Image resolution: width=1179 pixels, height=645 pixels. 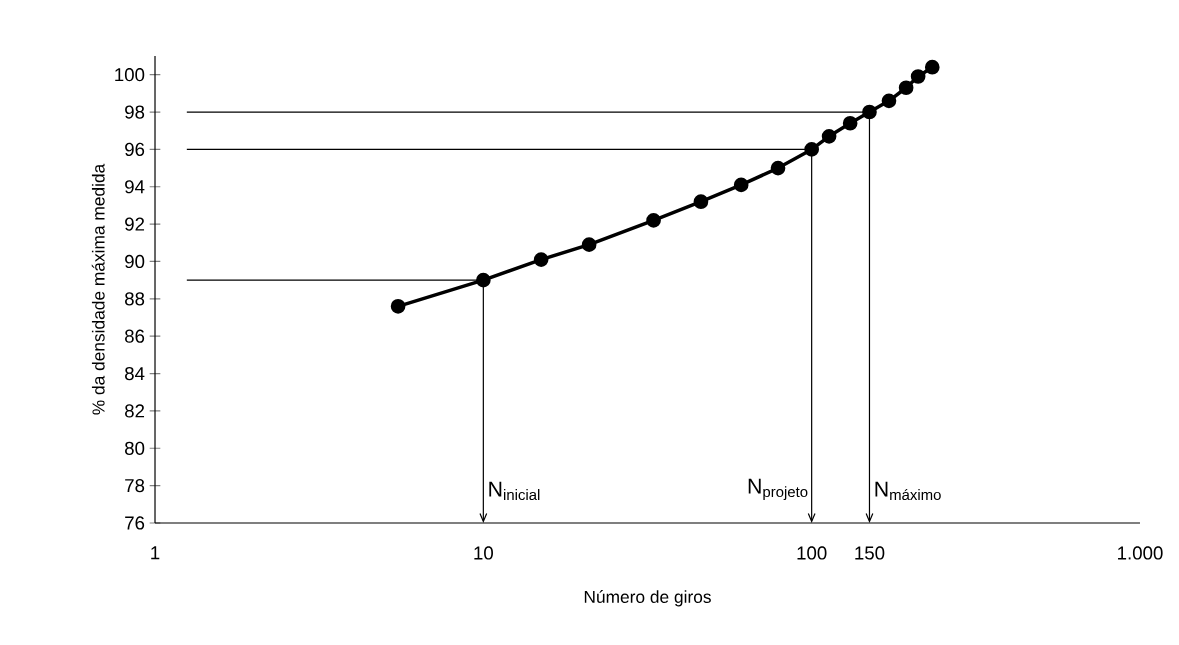 What do you see at coordinates (135, 149) in the screenshot?
I see `y-tick-label: 96` at bounding box center [135, 149].